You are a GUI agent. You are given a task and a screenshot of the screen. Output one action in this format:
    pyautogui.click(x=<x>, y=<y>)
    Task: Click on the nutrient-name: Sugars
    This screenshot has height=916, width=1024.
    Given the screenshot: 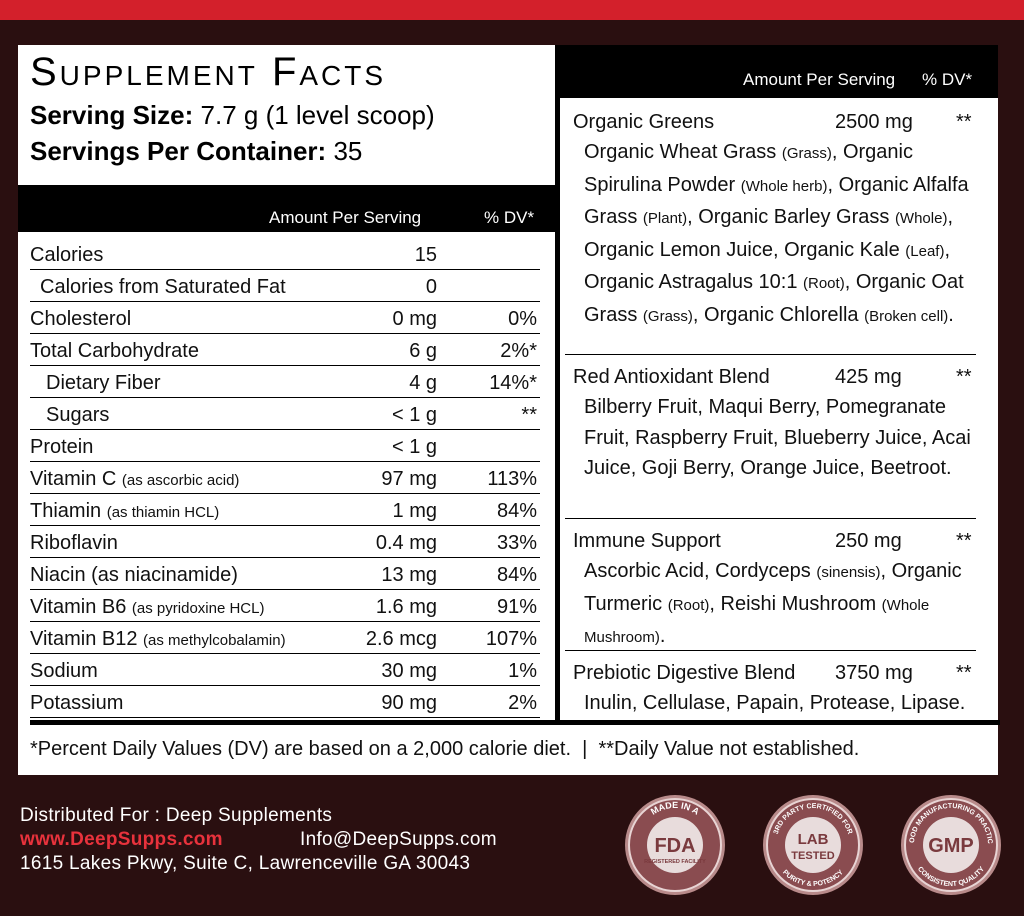 What is the action you would take?
    pyautogui.click(x=78, y=415)
    